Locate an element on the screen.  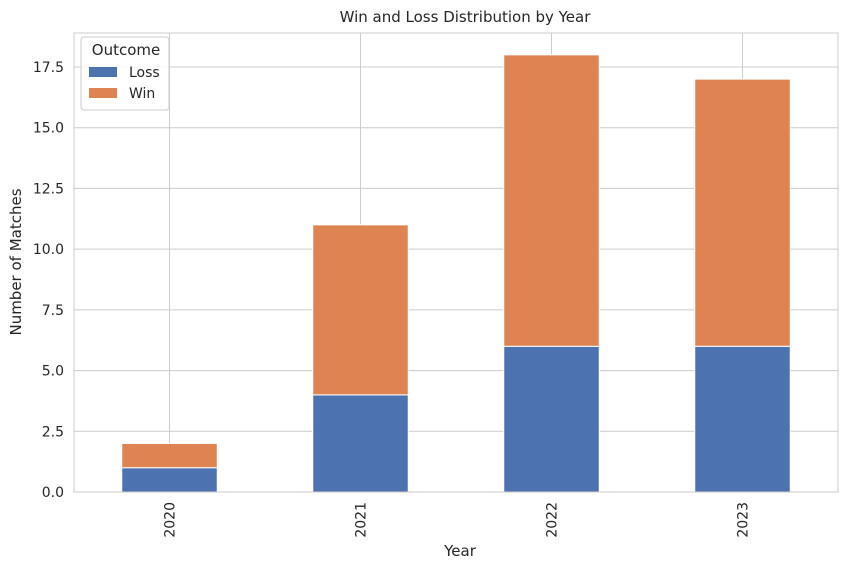
x-tick-label: 2022 is located at coordinates (553, 520).